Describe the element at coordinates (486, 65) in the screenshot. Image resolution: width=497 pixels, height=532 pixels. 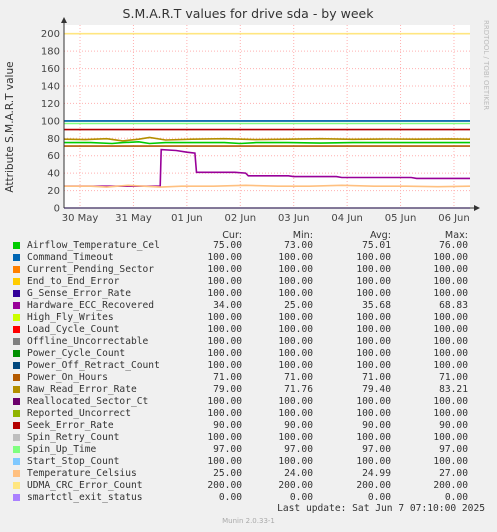
I see `watermark: RRDTOOL / TOBI OETIKER` at that location.